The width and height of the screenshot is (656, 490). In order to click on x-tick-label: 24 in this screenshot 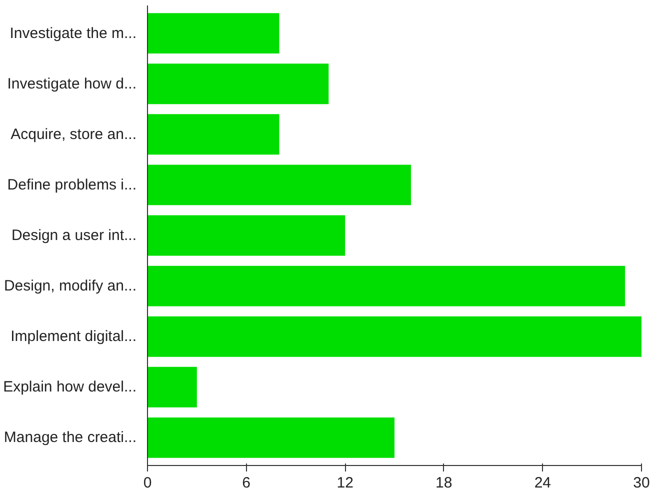, I will do `click(543, 482)`.